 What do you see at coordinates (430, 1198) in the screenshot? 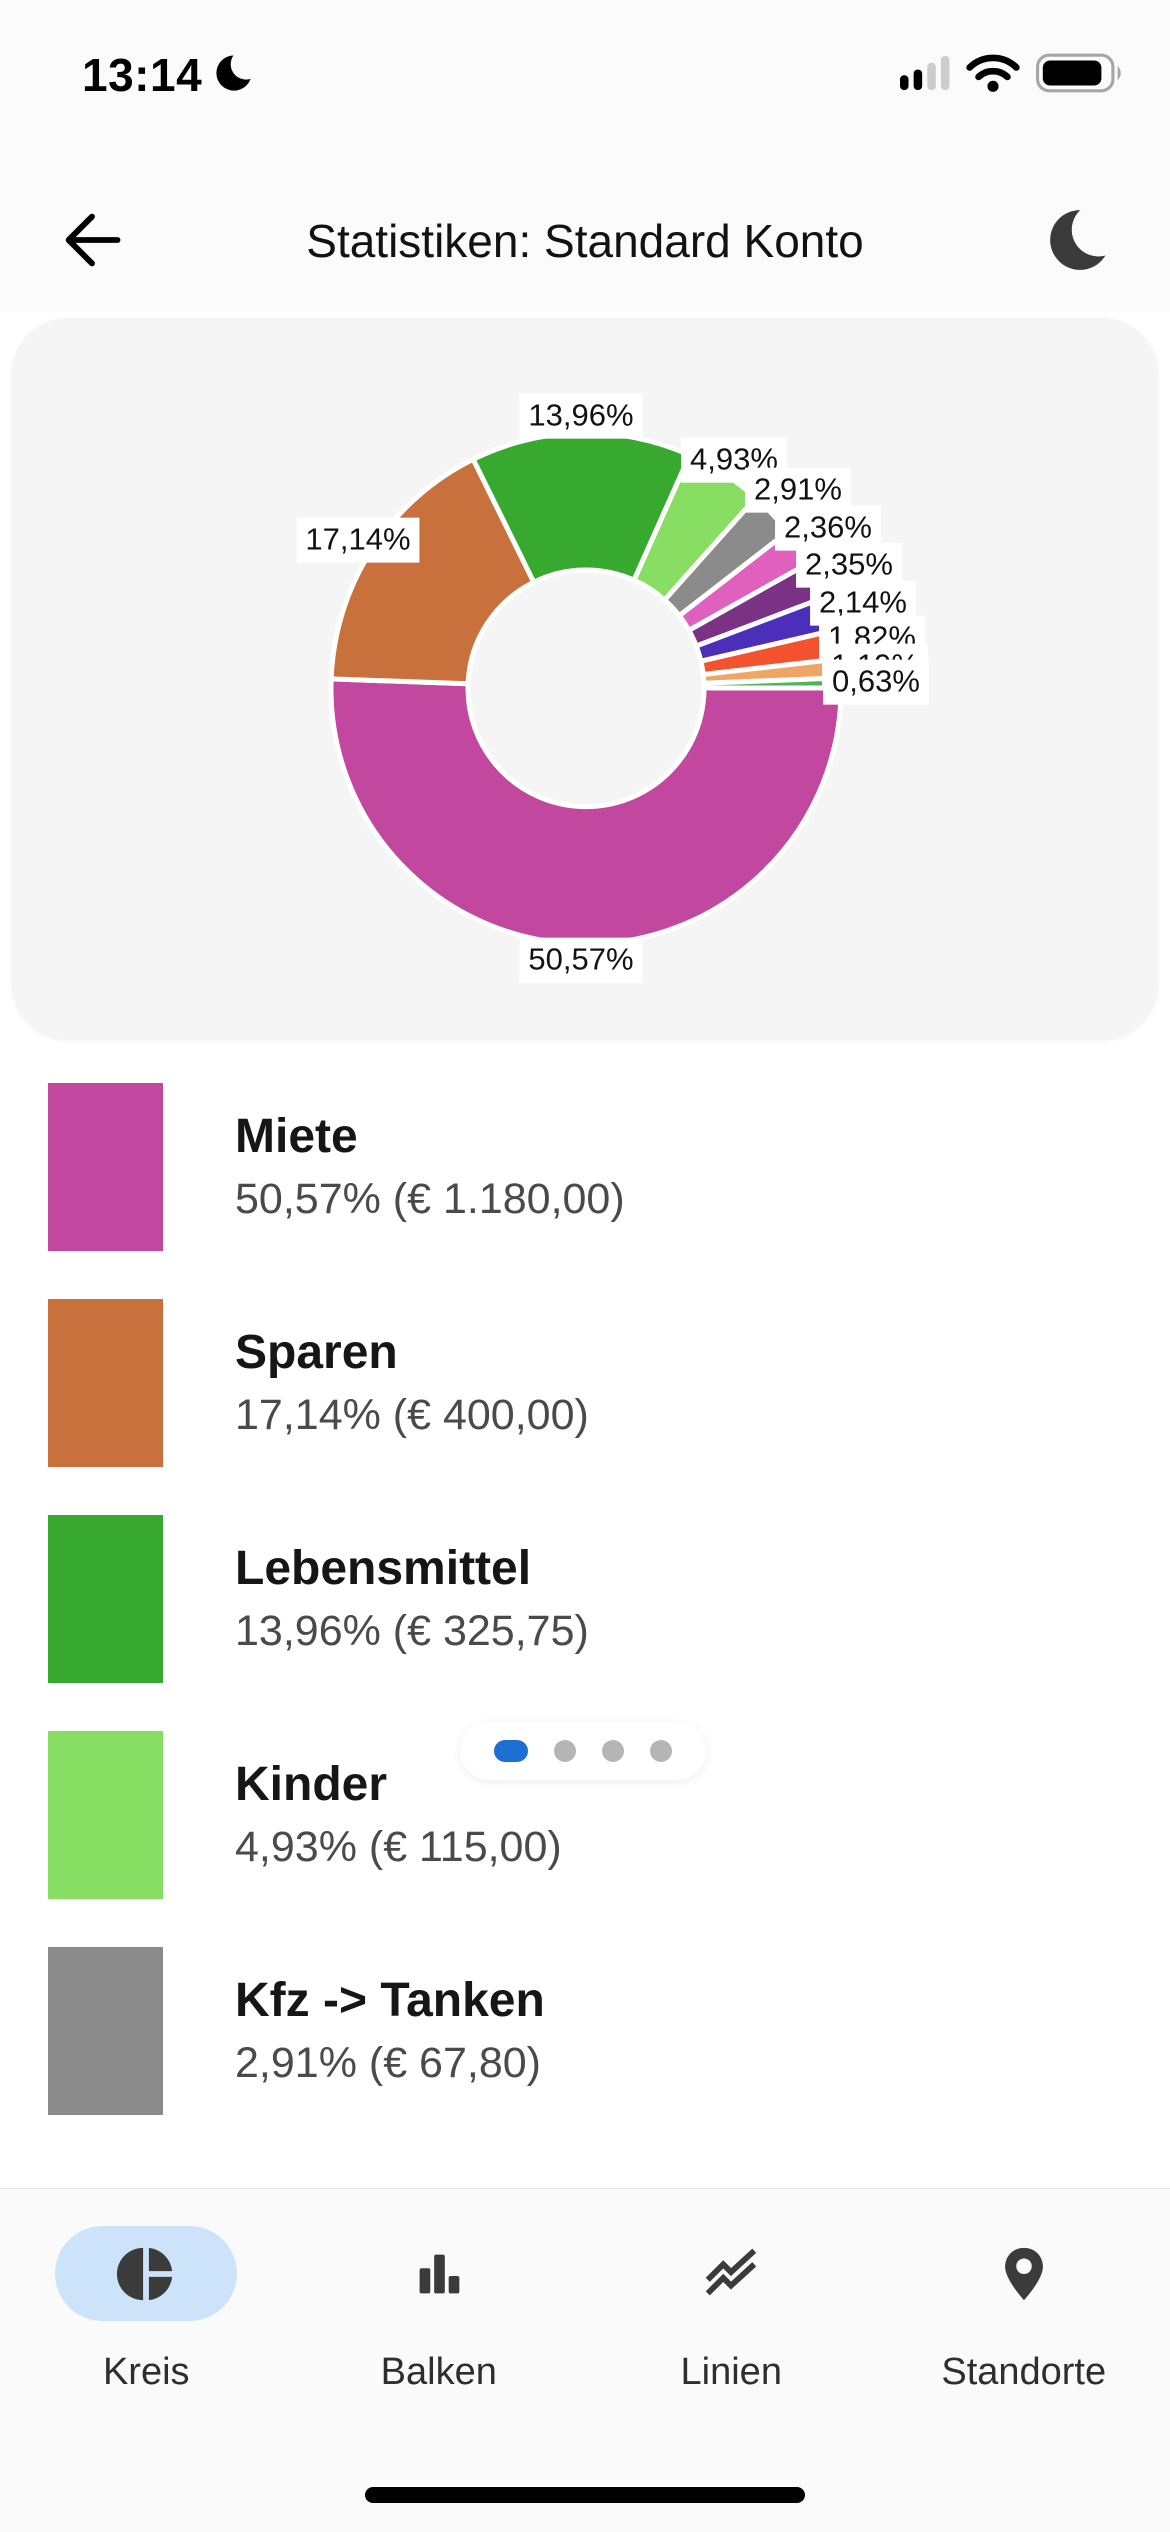
I see `legend-percent-amount: 50,57% (€ 1.180,00)` at bounding box center [430, 1198].